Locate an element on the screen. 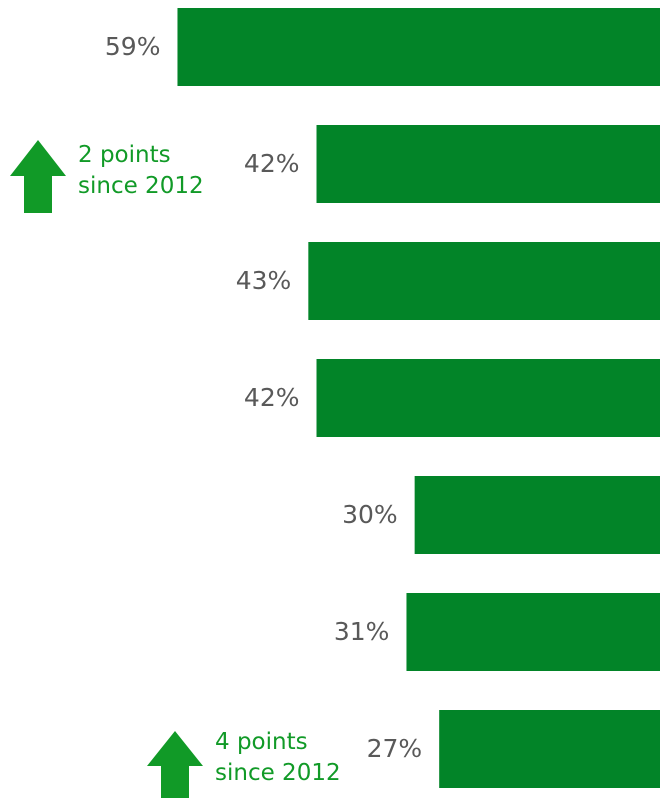 The height and width of the screenshot is (798, 660). value-label: 30% is located at coordinates (370, 514).